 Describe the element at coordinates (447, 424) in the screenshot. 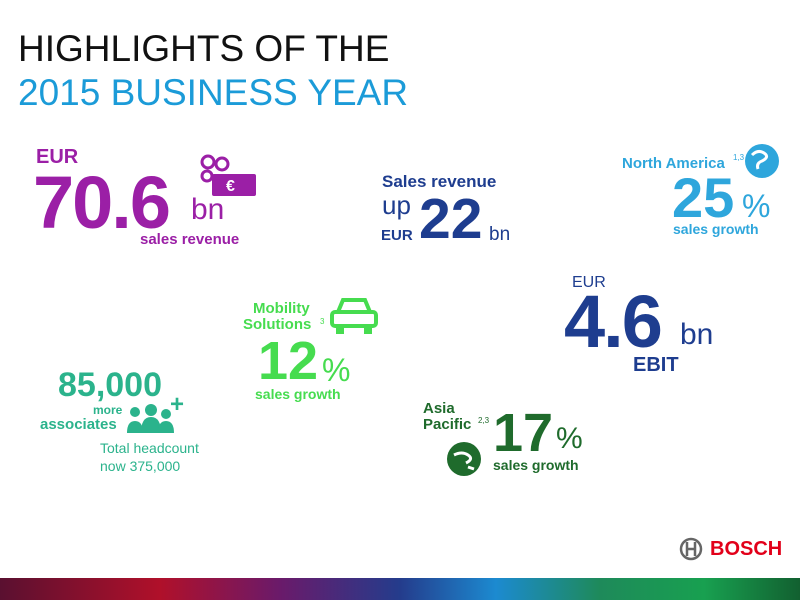

I see `asia-name2: Pacific` at that location.